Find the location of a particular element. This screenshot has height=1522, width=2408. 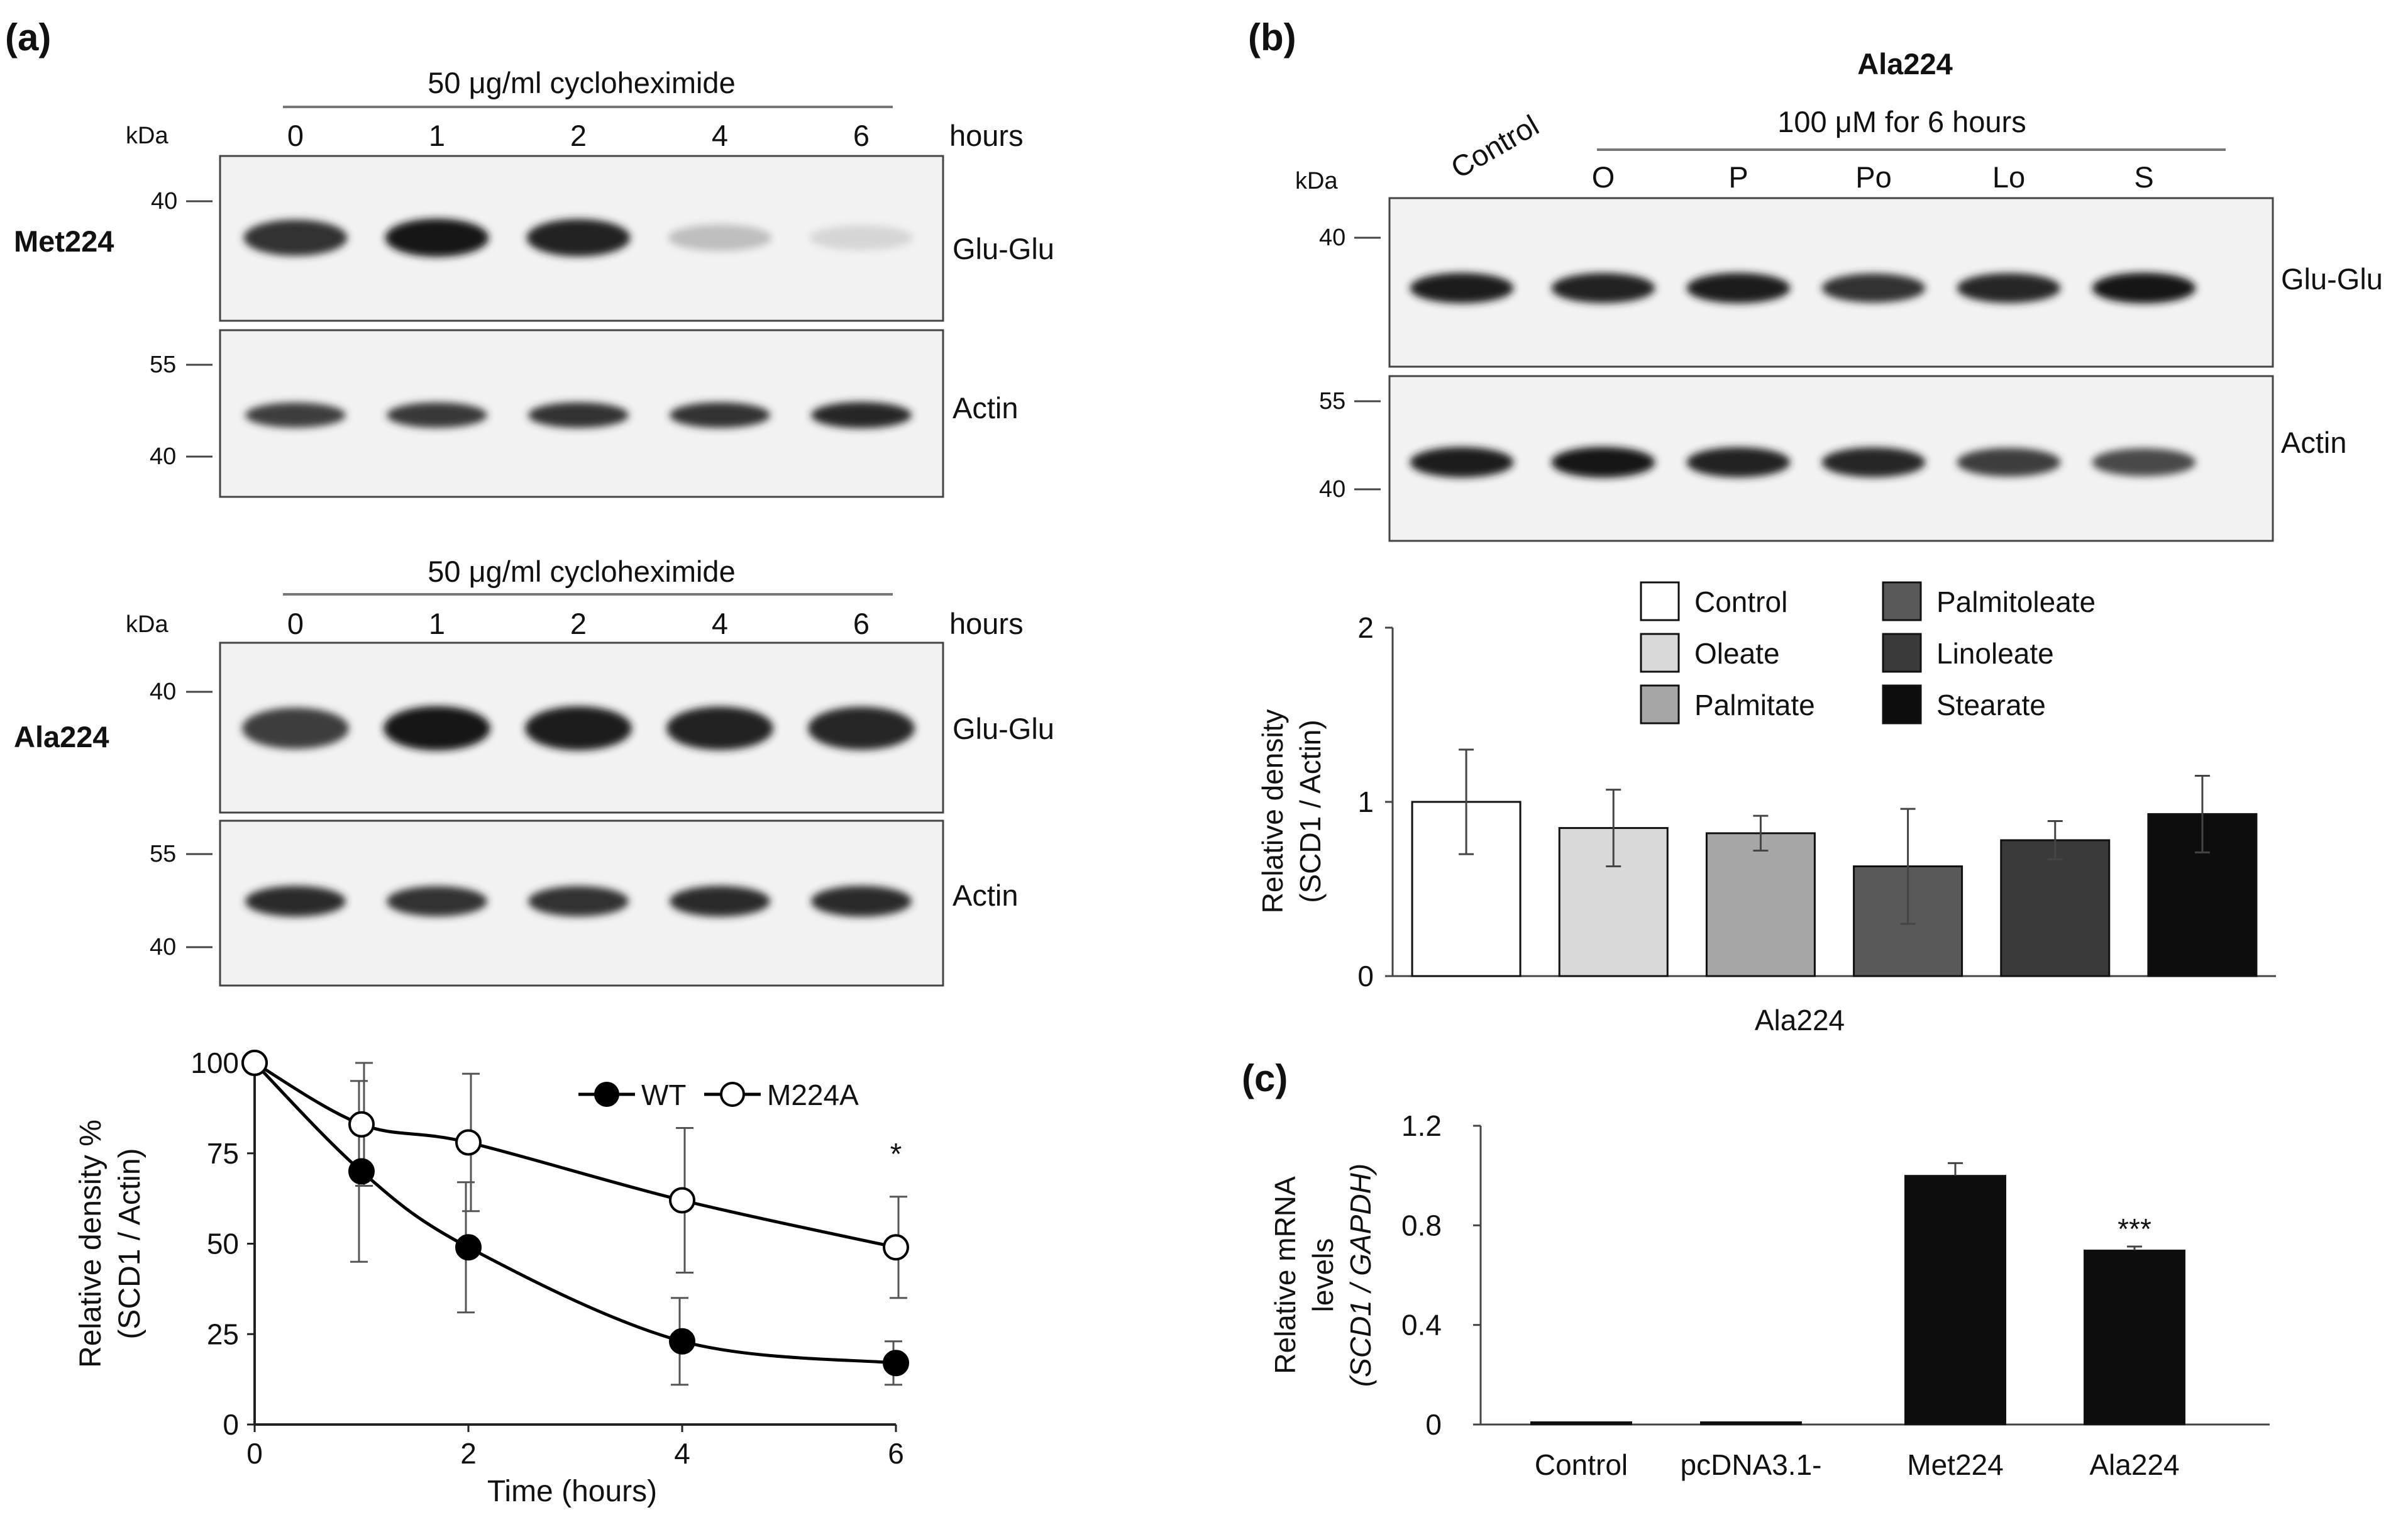

bar-ala224 is located at coordinates (2134, 1337).